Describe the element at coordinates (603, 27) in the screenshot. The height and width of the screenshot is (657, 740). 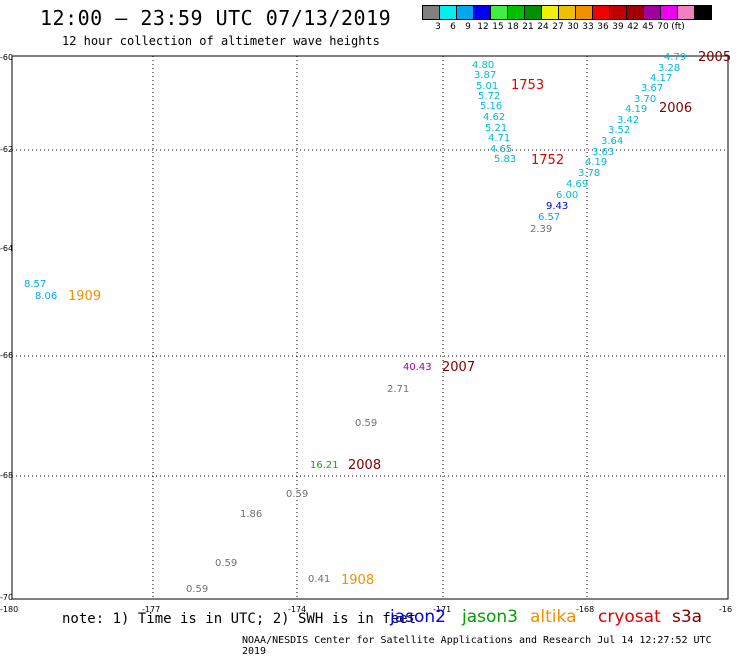
I see `color-scale-label: 36` at that location.